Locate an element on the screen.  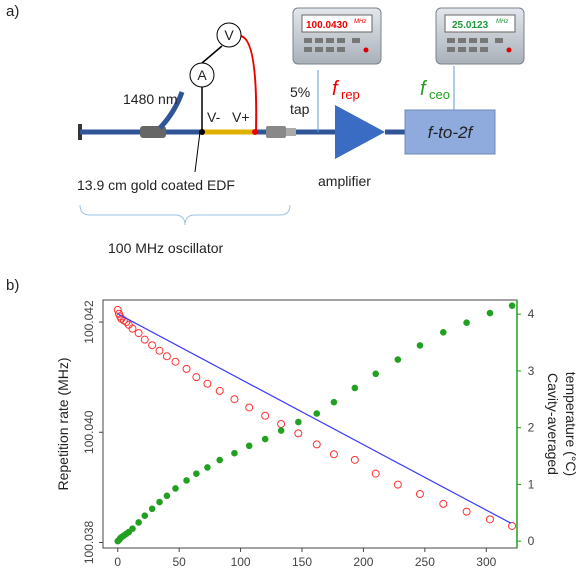
brace is located at coordinates (185, 215).